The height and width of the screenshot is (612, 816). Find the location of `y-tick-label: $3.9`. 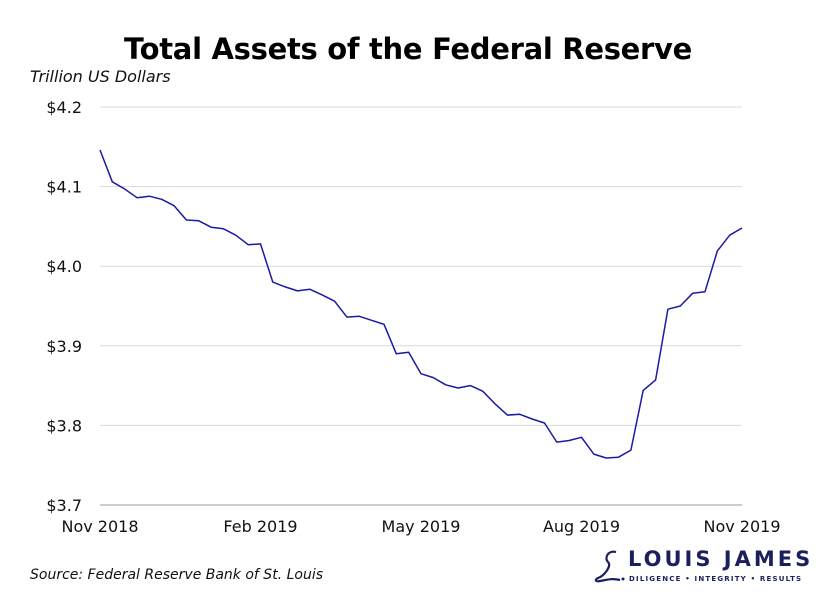

y-tick-label: $3.9 is located at coordinates (64, 346).